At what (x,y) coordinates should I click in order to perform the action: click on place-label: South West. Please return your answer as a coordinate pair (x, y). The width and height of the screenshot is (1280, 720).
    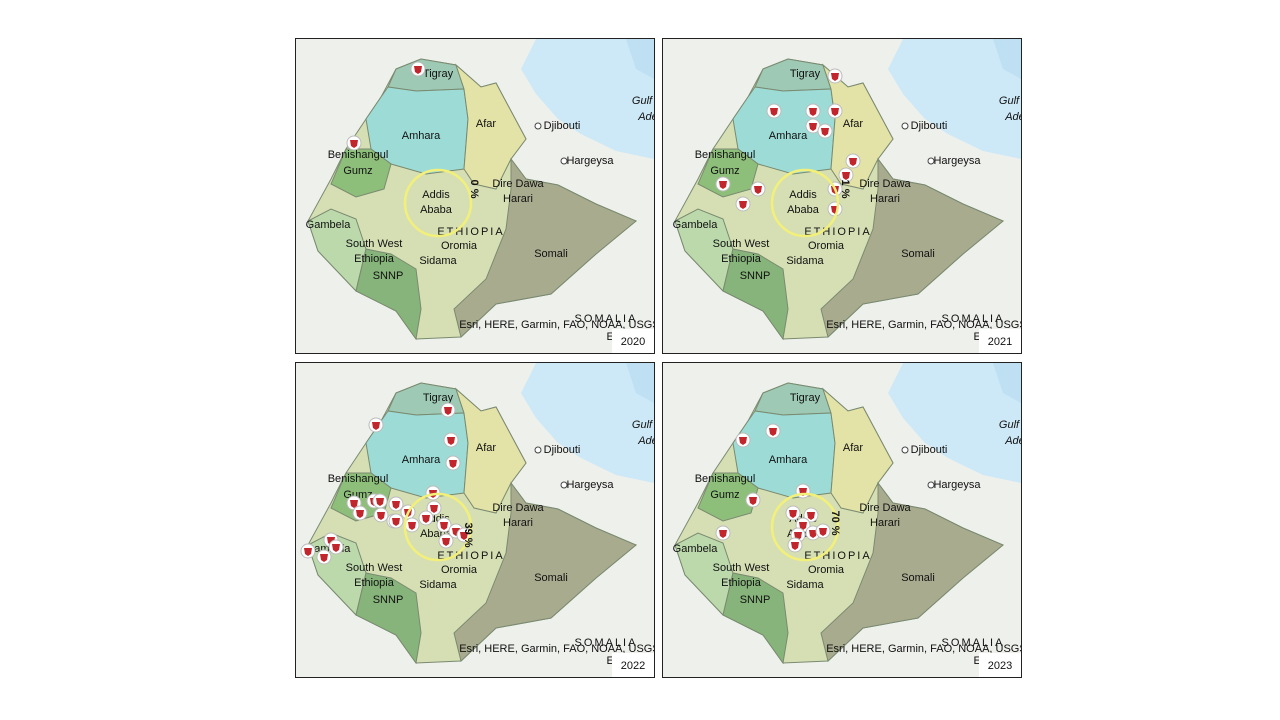
    Looking at the image, I should click on (374, 568).